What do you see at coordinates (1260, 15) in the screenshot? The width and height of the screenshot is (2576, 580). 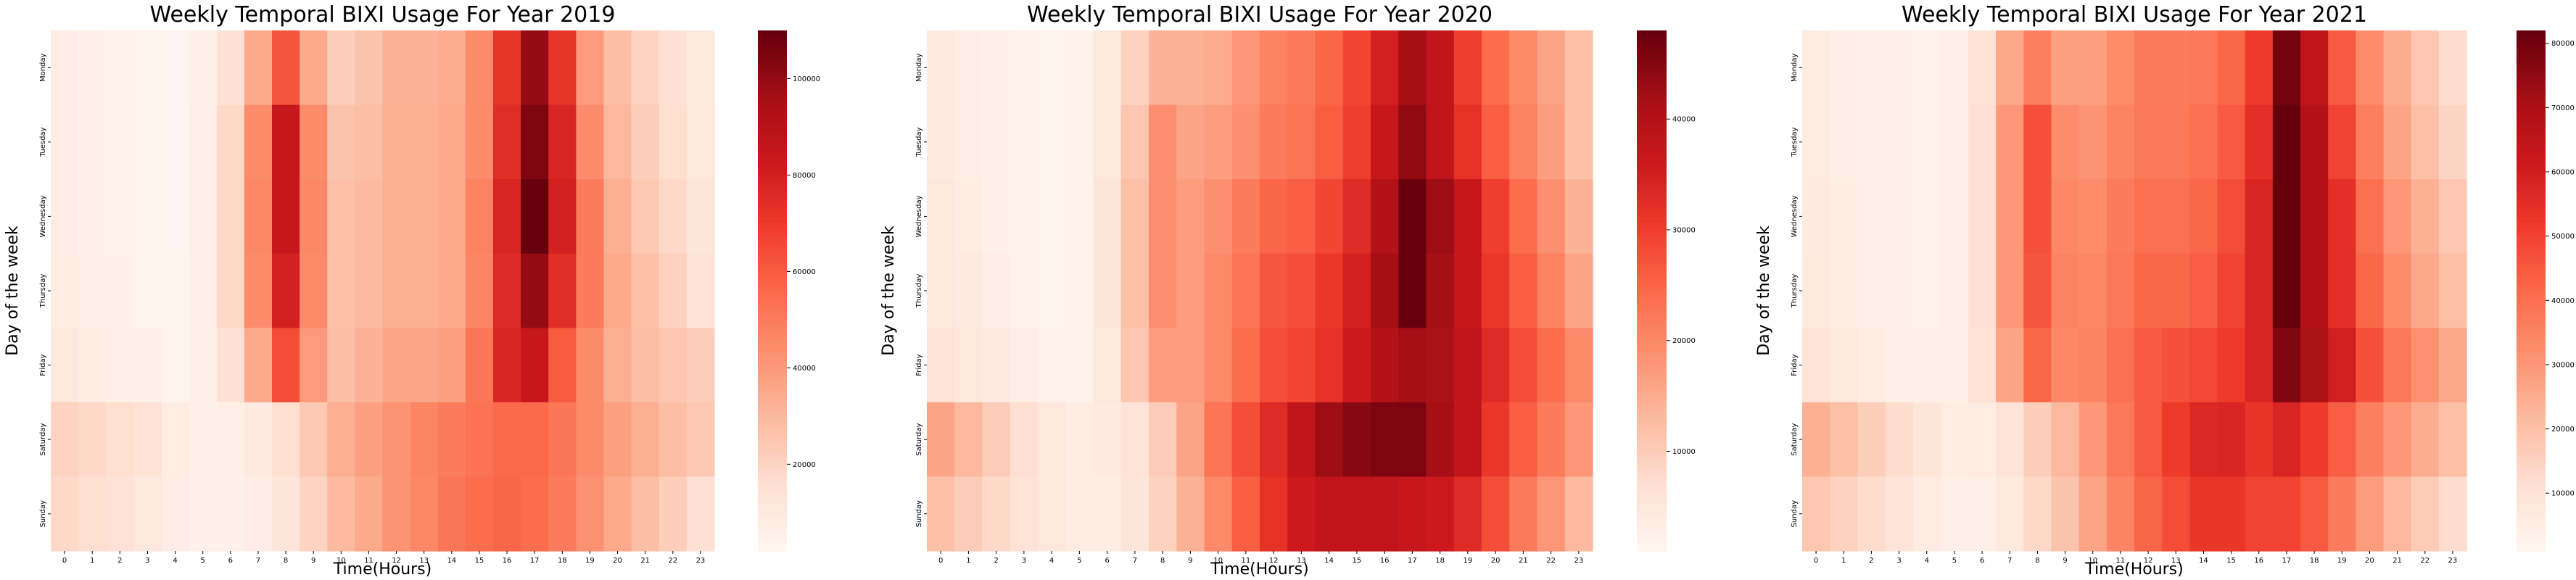 I see `chart-title: Weekly Temporal BIXI Usage For Year 2020` at bounding box center [1260, 15].